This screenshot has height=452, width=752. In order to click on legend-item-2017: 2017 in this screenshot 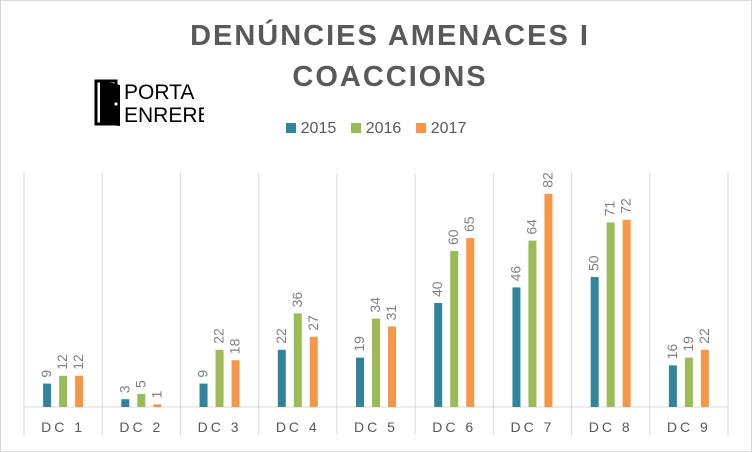, I will do `click(441, 129)`.